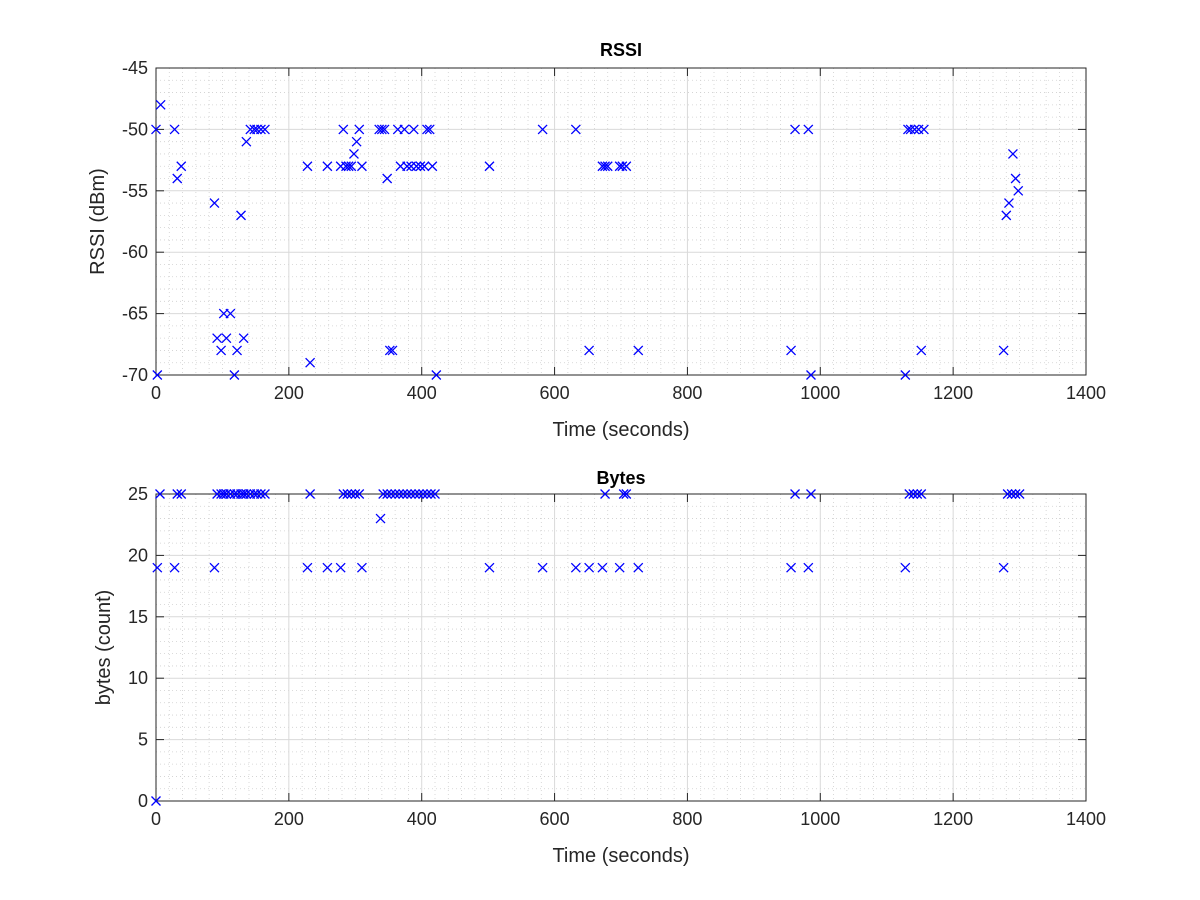 Image resolution: width=1200 pixels, height=900 pixels. Describe the element at coordinates (156, 819) in the screenshot. I see `bytes-x-tick-label: 0` at that location.